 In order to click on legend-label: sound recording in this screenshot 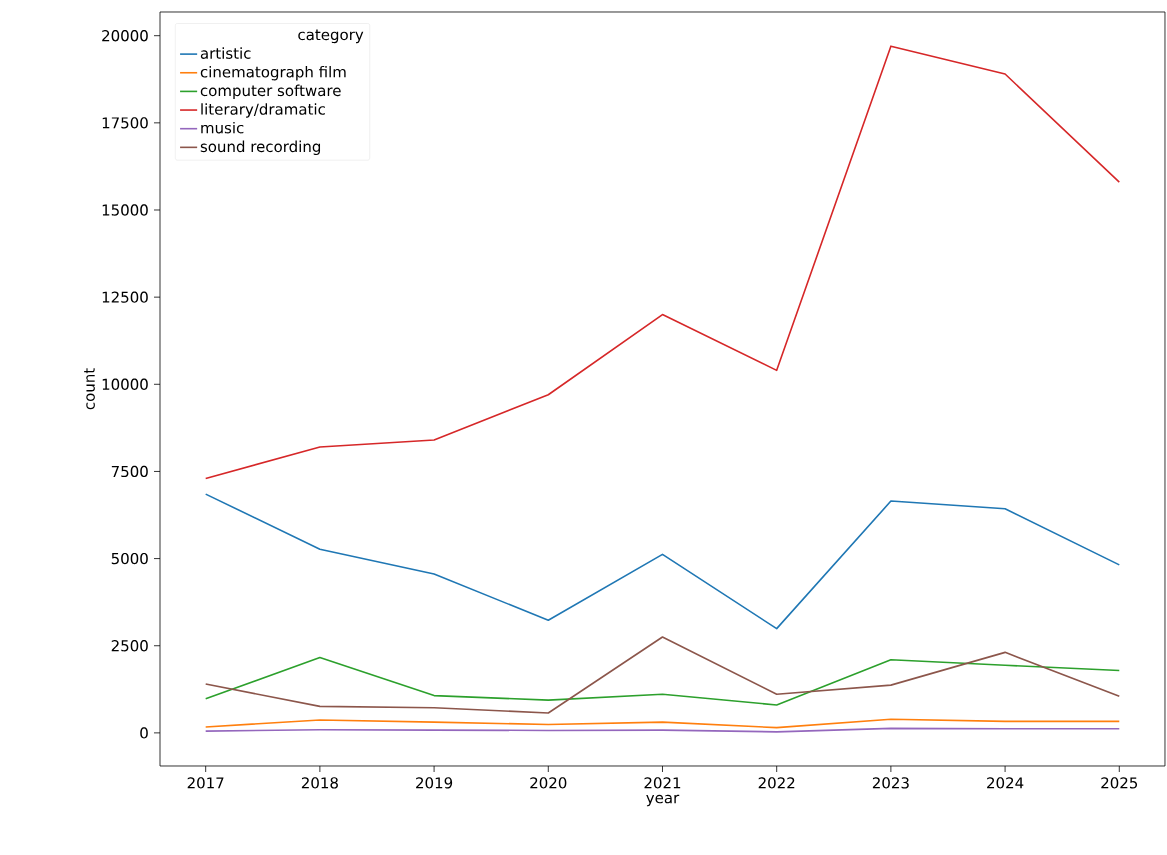, I will do `click(260, 148)`.